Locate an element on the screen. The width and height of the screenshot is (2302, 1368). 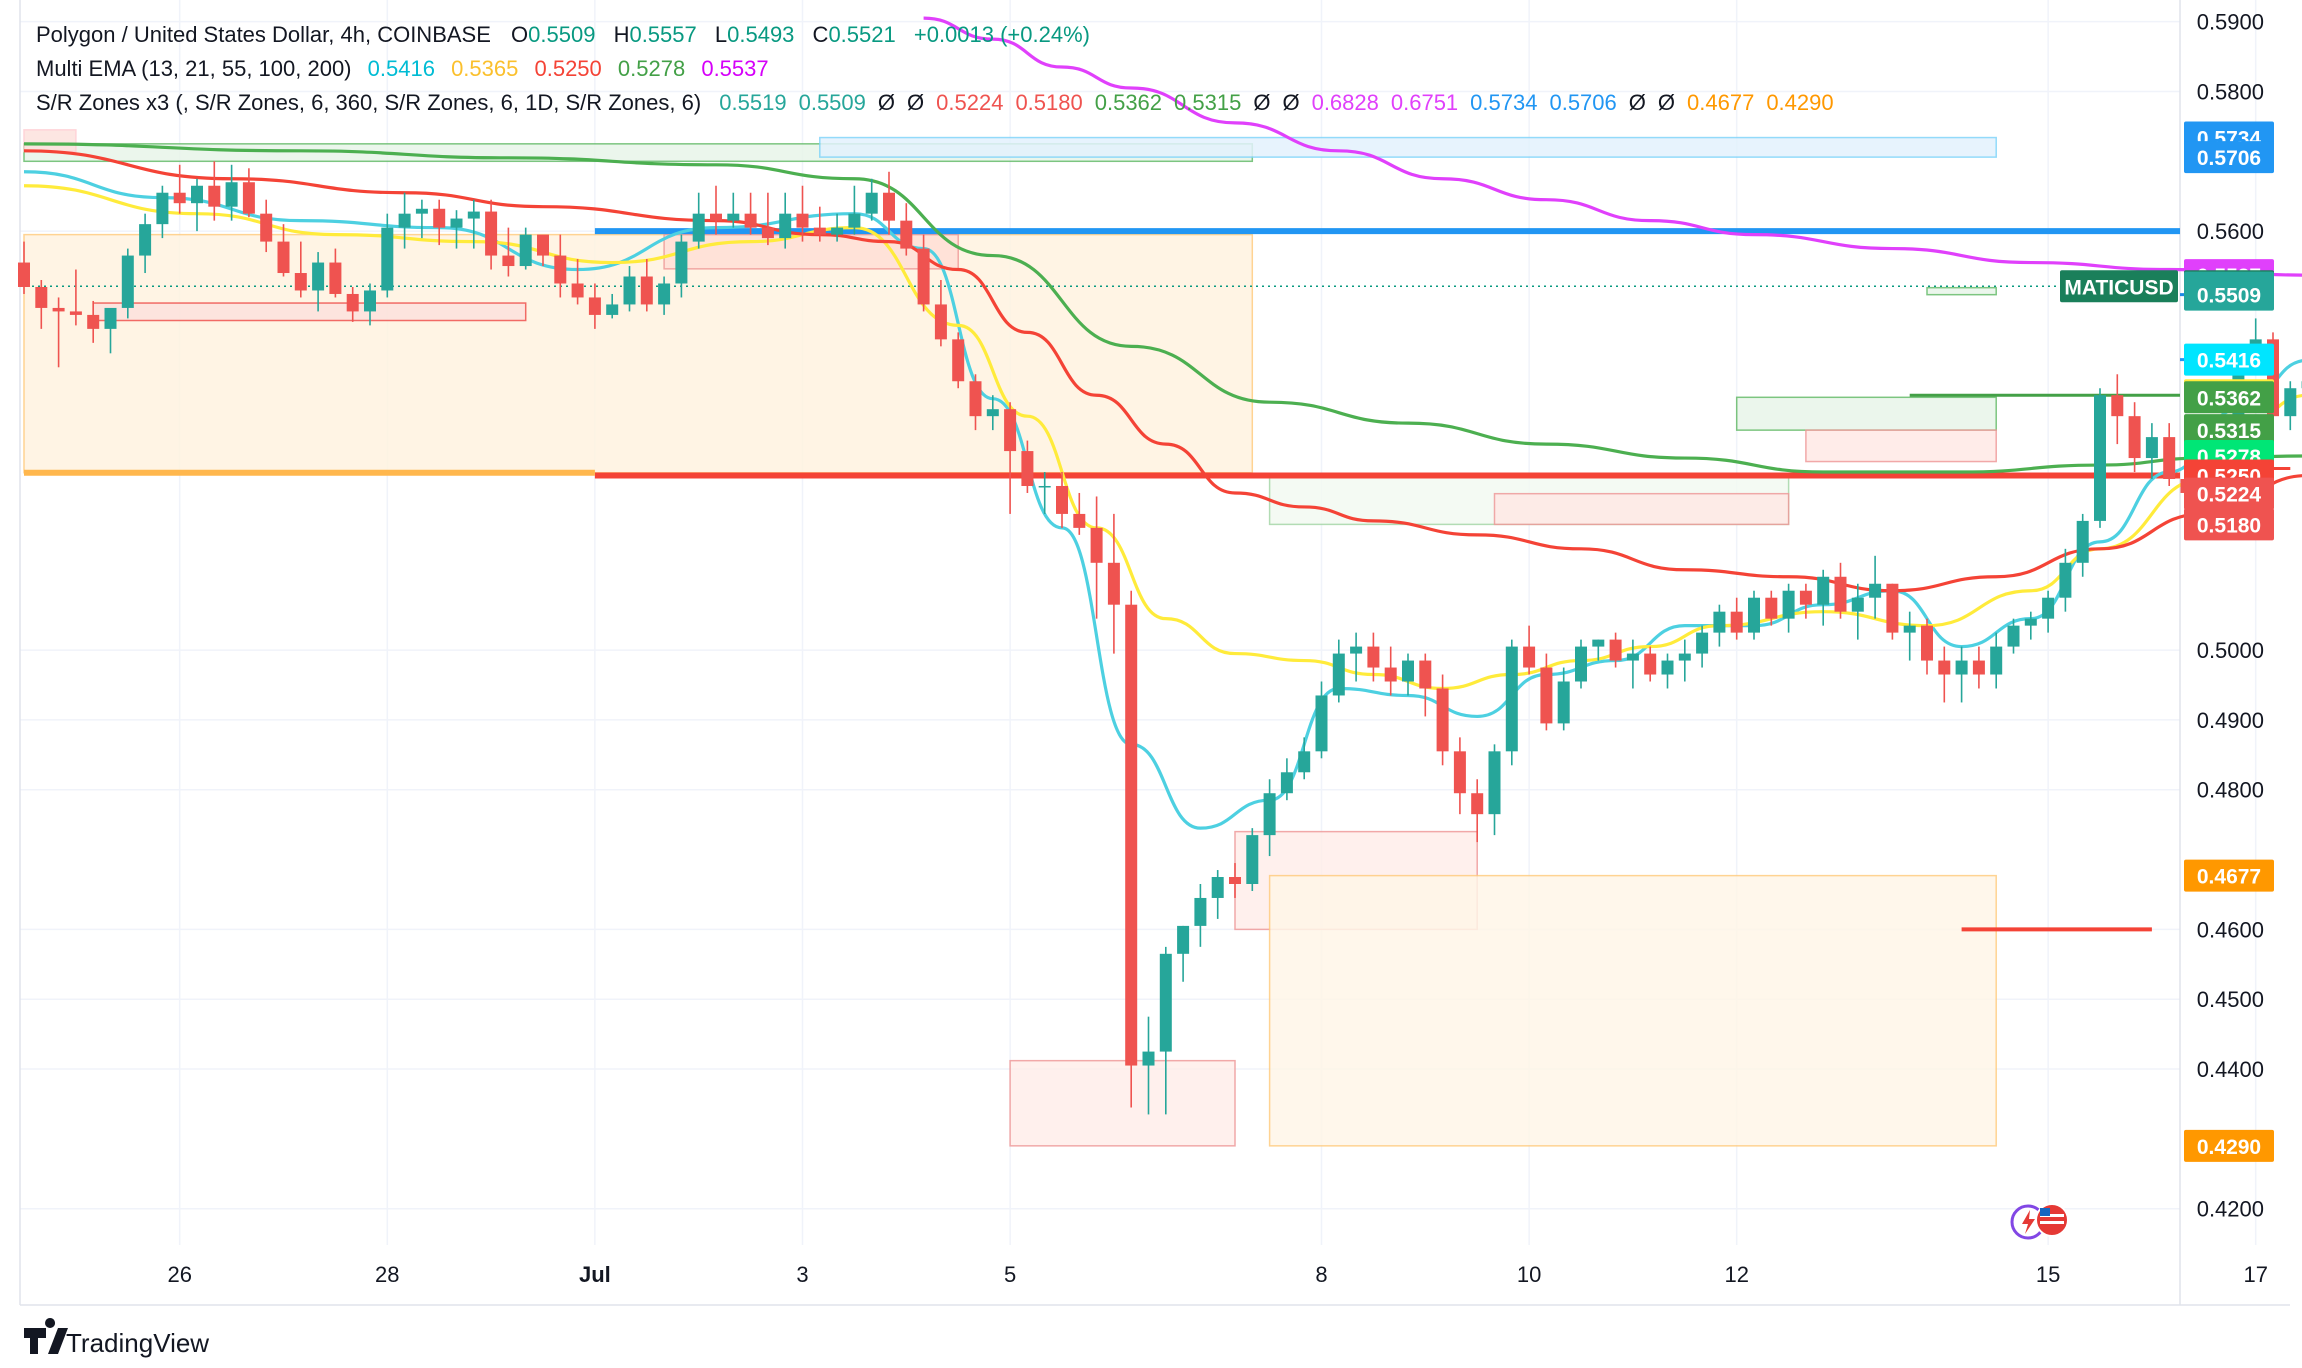
usd-flag-canton is located at coordinates (2045, 1212).